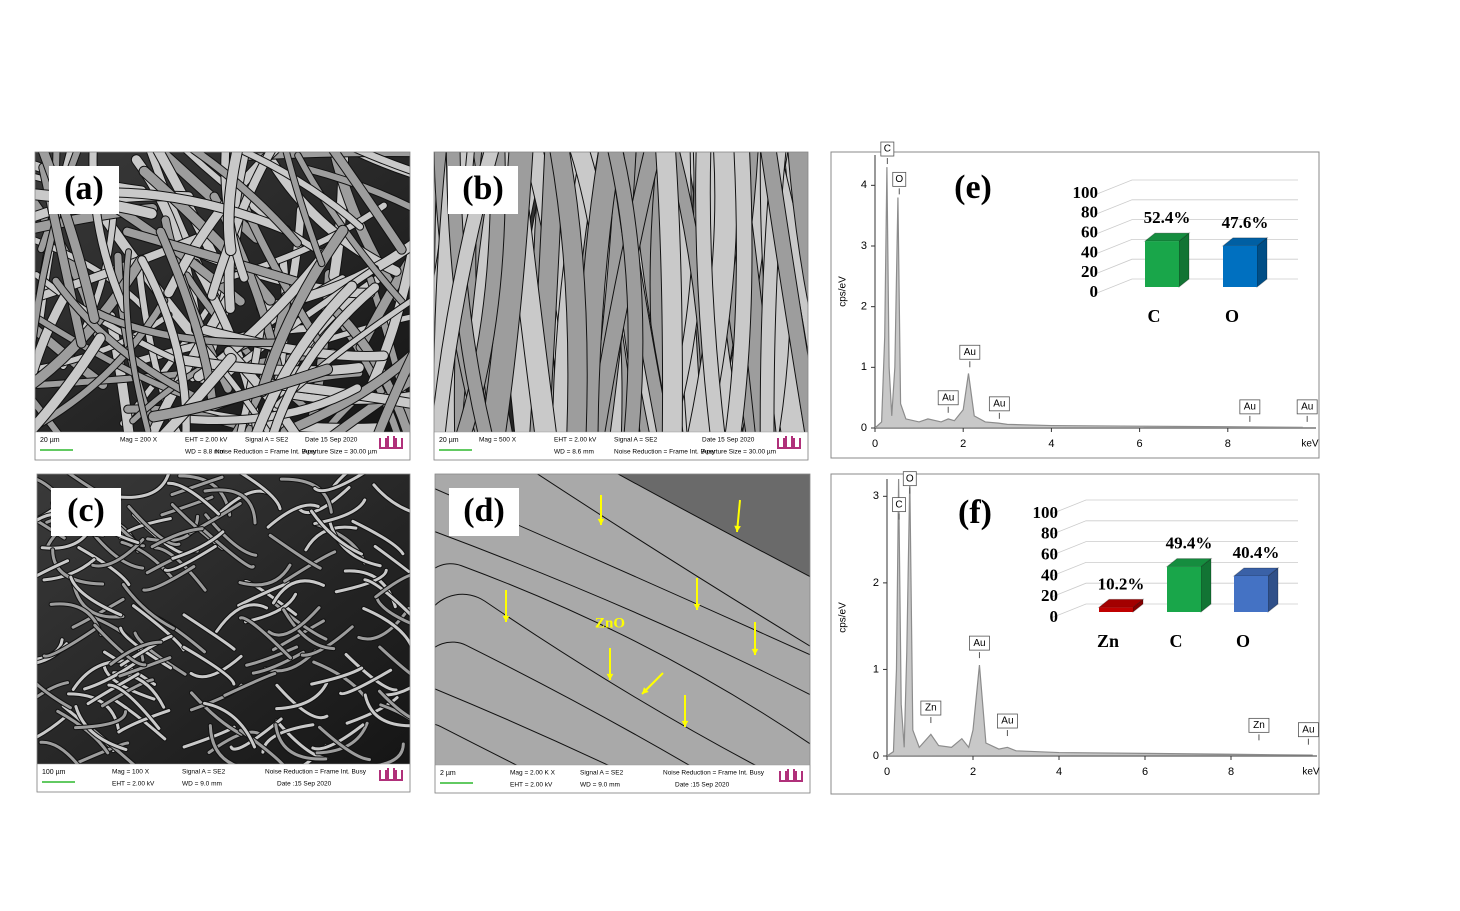 The height and width of the screenshot is (911, 1460). Describe the element at coordinates (864, 367) in the screenshot. I see `y-tick-label: 1` at that location.